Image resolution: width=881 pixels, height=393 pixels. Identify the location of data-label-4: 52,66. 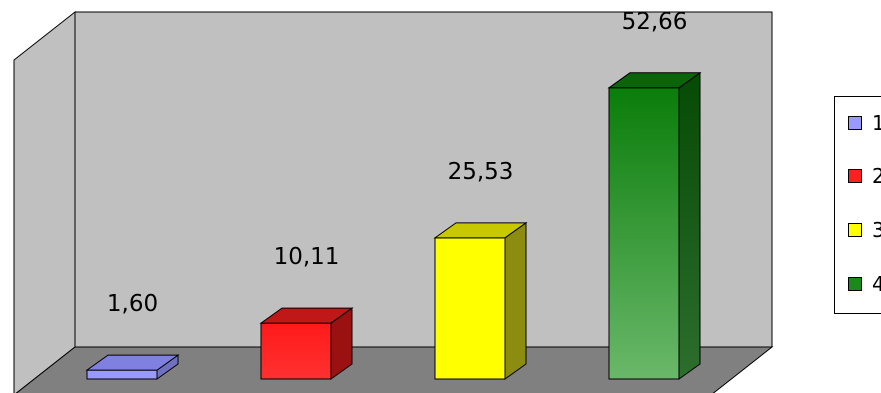
(655, 22).